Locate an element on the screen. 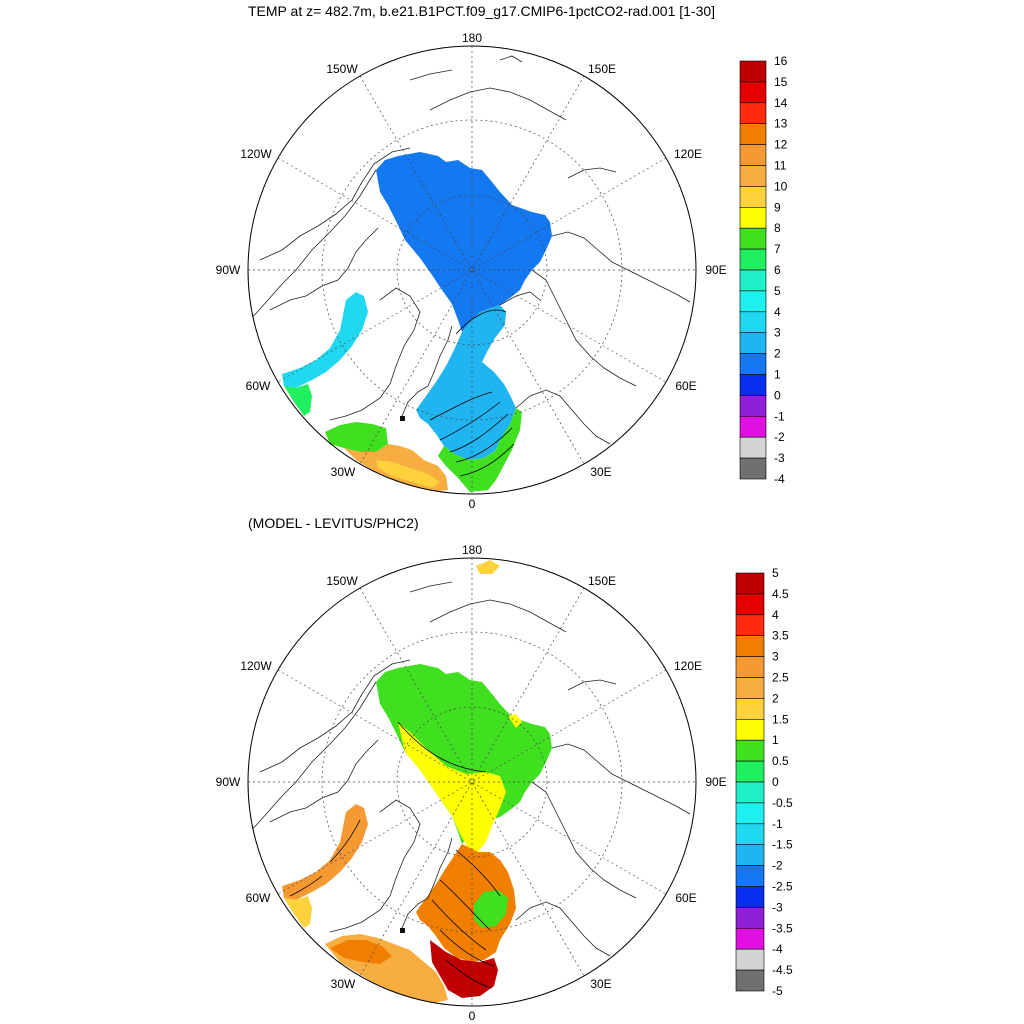  region-subpolar-core is located at coordinates (408, 474).